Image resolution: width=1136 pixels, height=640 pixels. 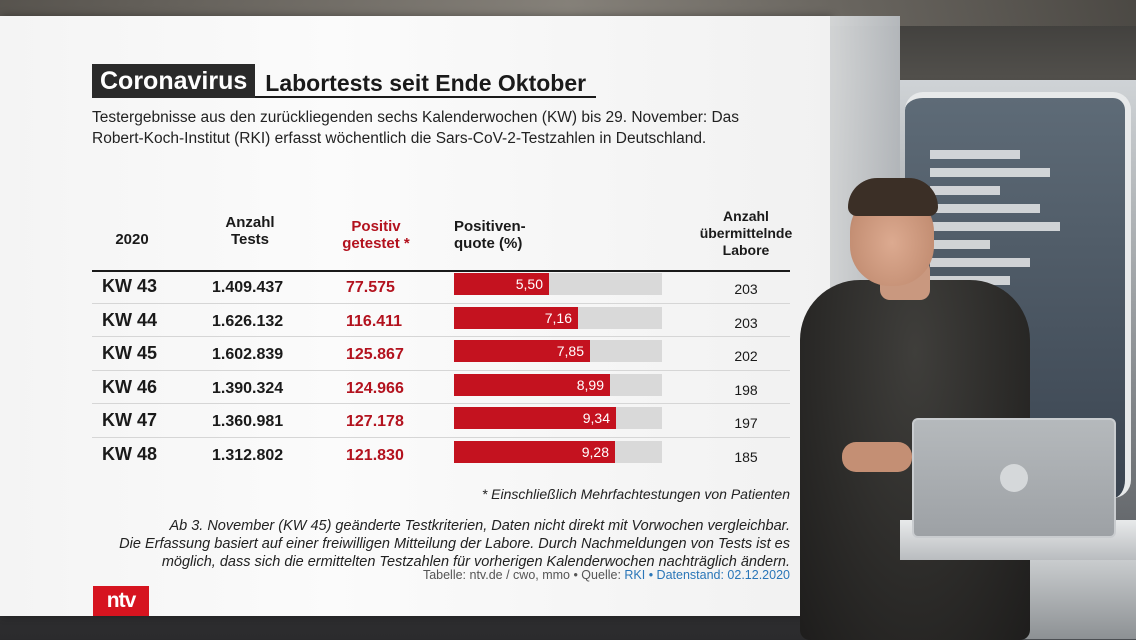 I want to click on col-header-year: 2020, so click(x=132, y=239).